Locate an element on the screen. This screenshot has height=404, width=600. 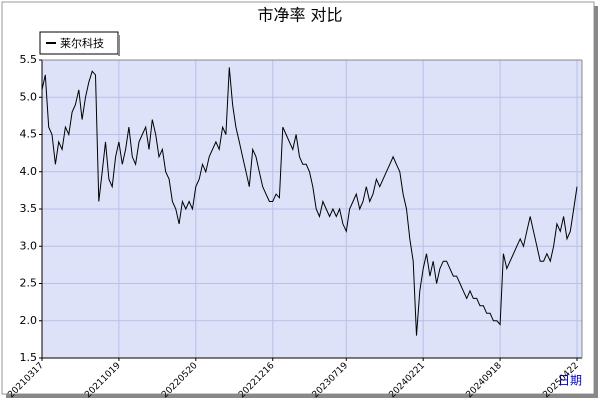
y-tick-label: 4.5 is located at coordinates (29, 134).